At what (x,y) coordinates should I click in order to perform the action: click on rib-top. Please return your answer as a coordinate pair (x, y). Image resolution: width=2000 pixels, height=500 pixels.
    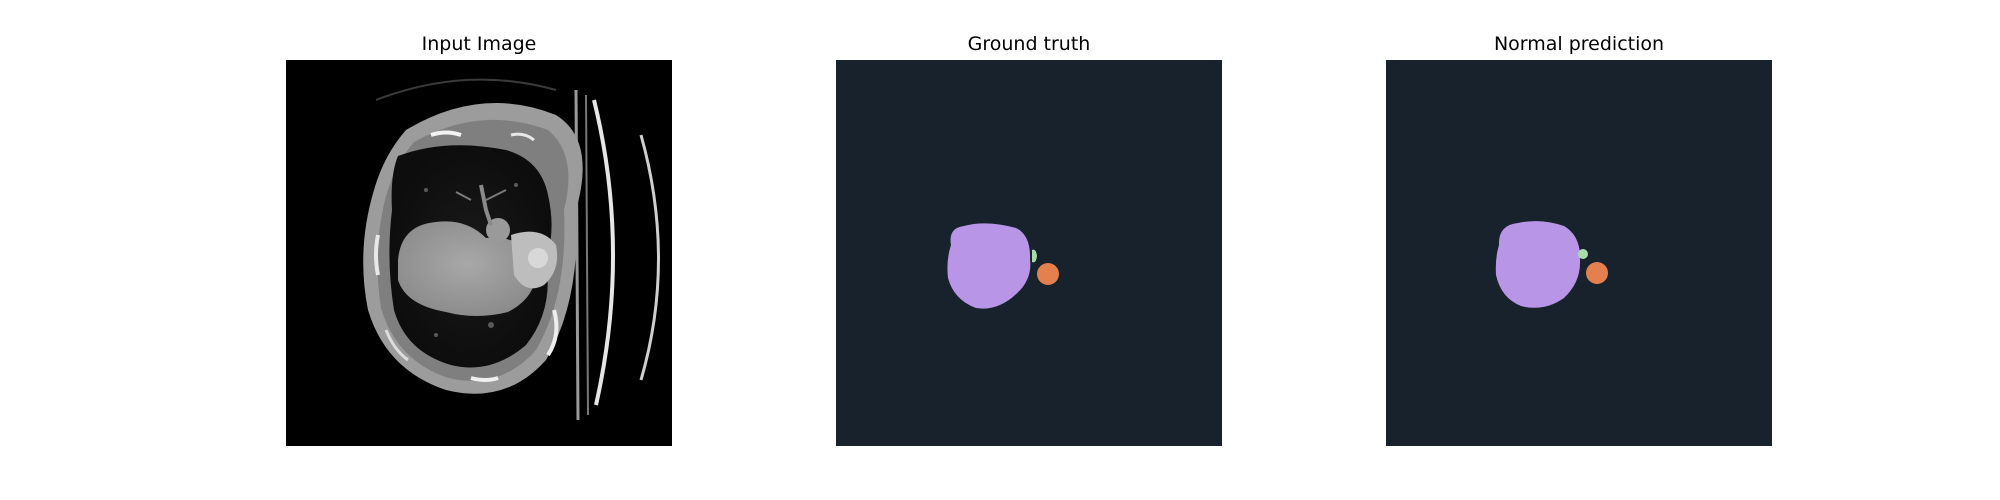
    Looking at the image, I should click on (446, 133).